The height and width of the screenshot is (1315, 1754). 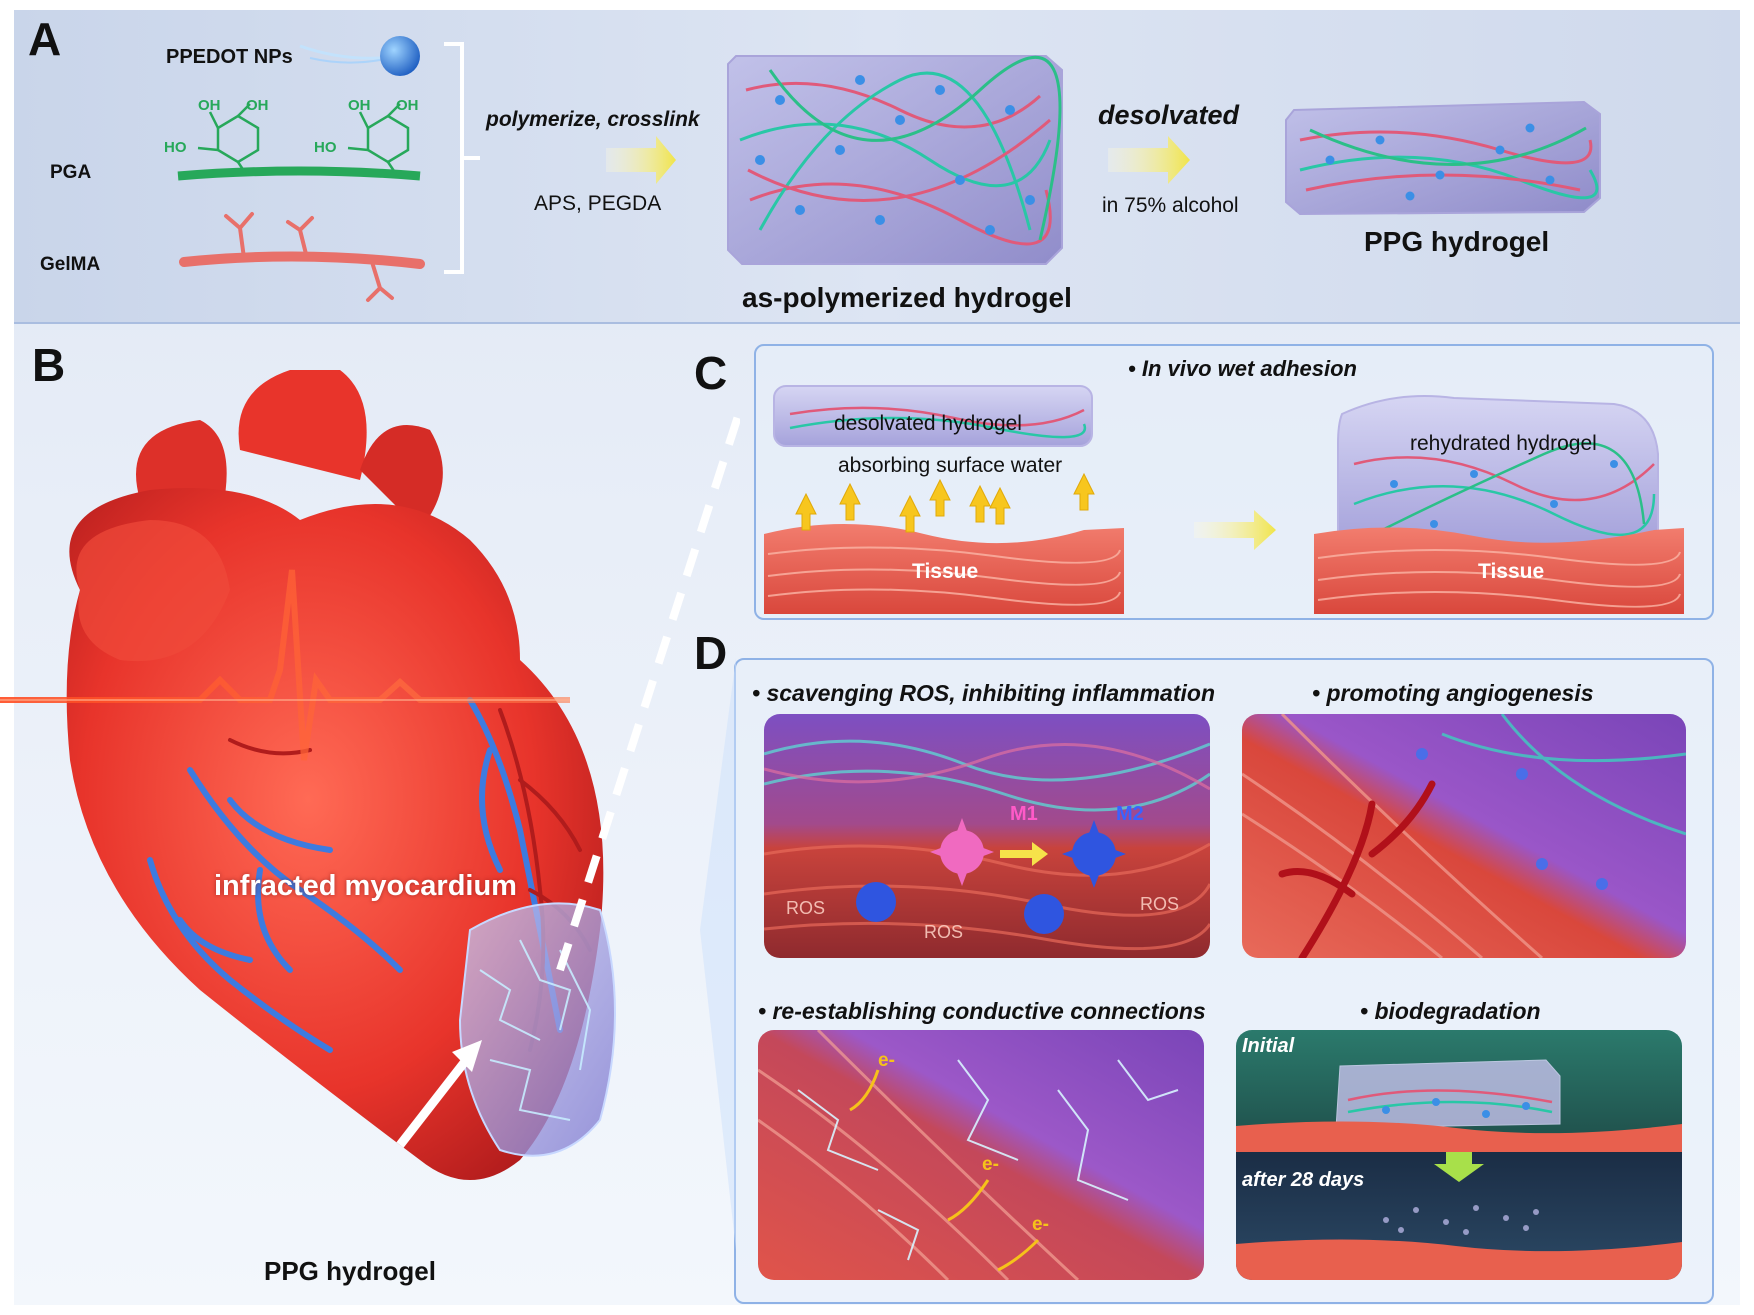 I want to click on nanoparticle-sphere, so click(x=400, y=56).